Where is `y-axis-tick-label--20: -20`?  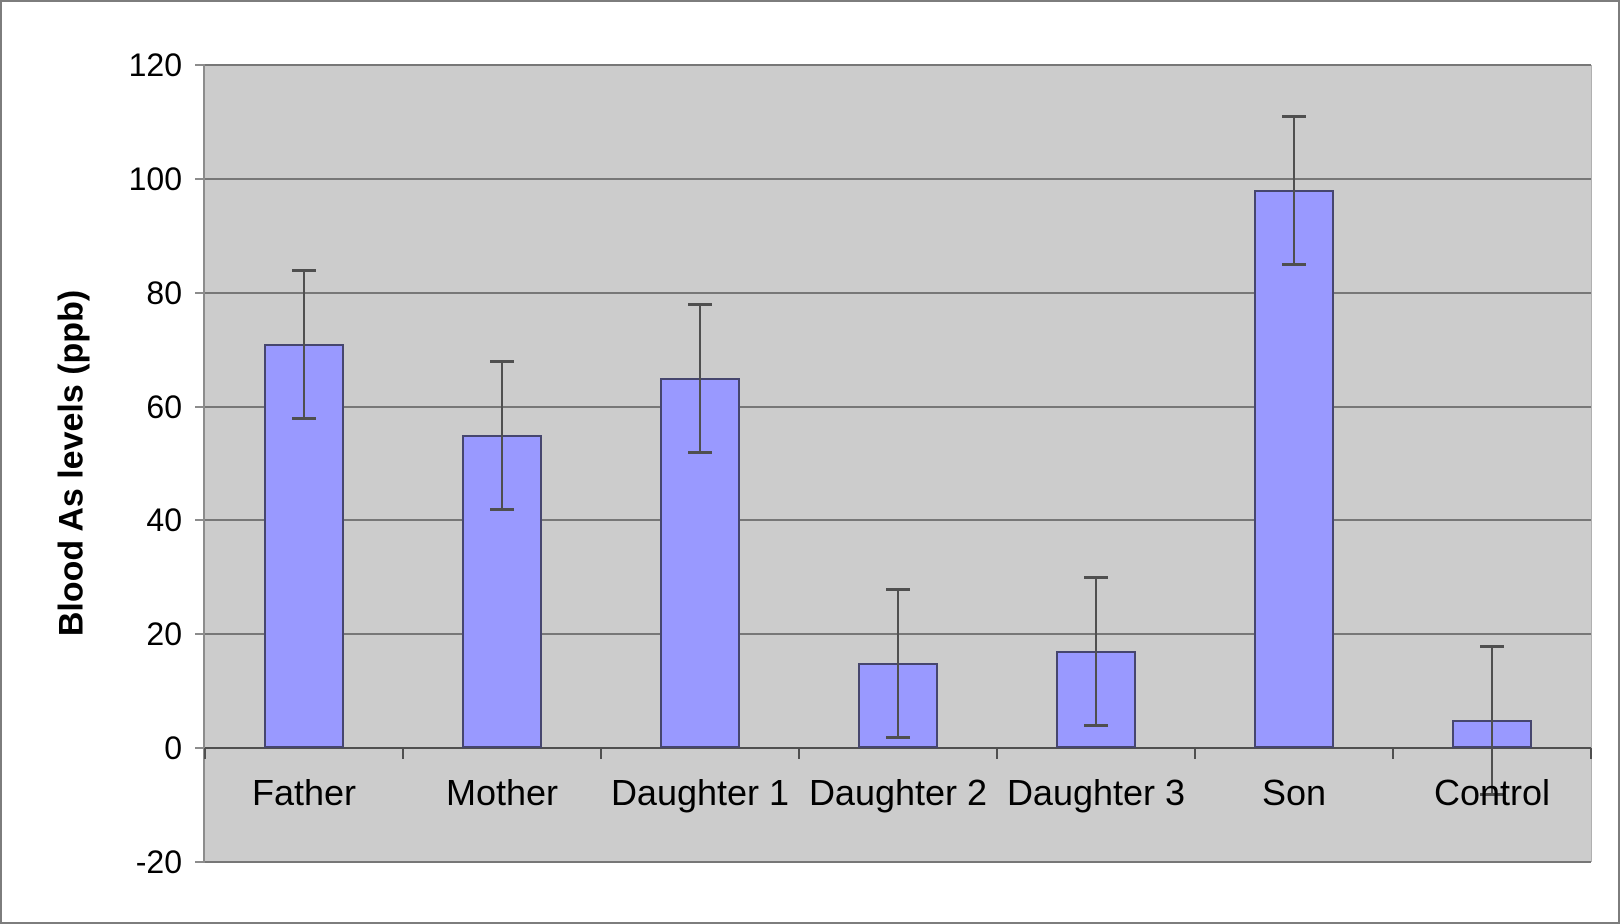
y-axis-tick-label--20: -20 is located at coordinates (158, 862).